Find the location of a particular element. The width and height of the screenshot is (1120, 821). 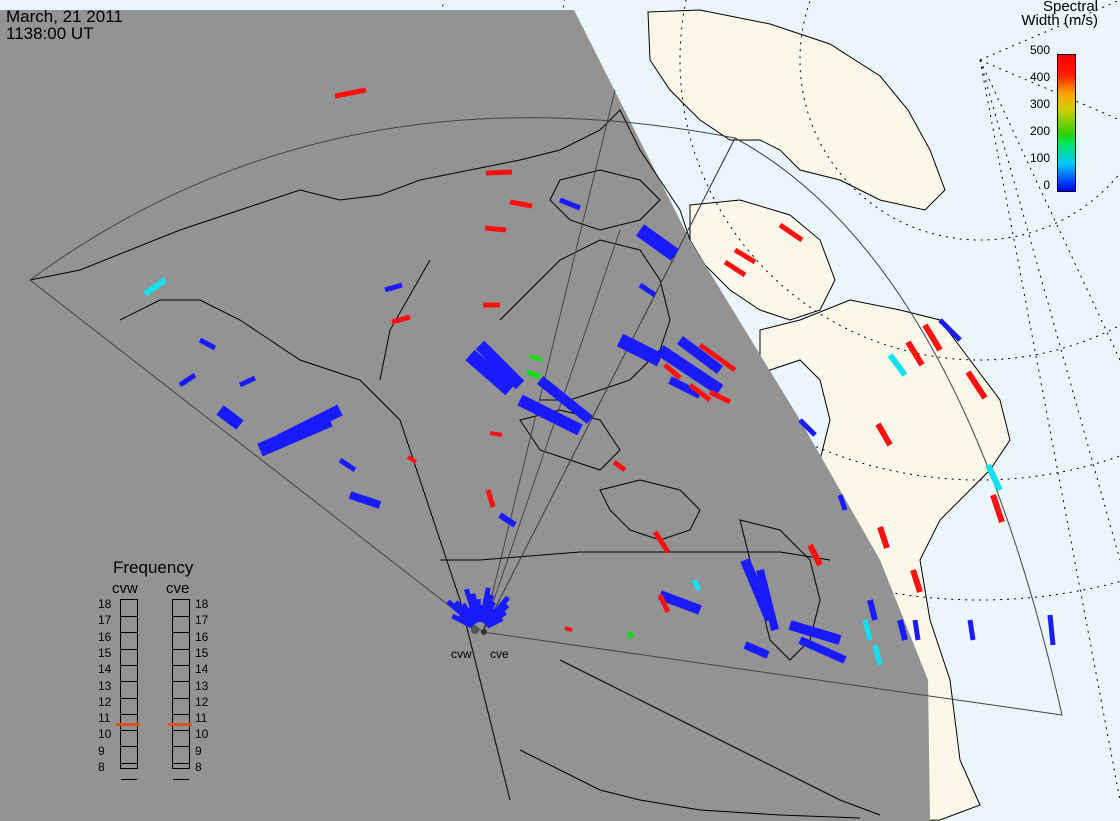

colorbar-tick-400: 400 is located at coordinates (1039, 77).